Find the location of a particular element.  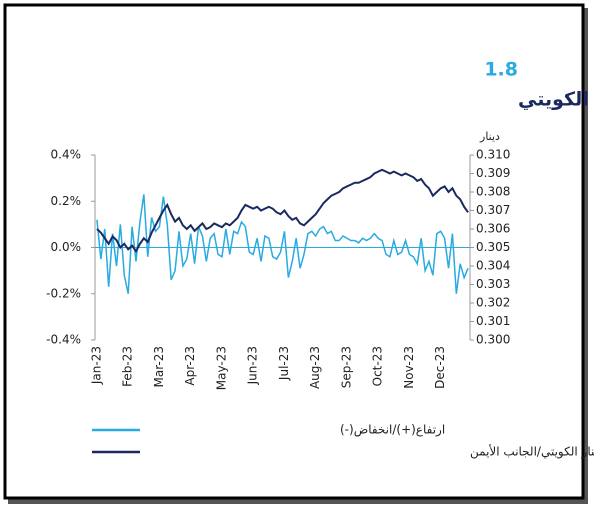

y2-tick-label: 0.300 is located at coordinates (493, 340).